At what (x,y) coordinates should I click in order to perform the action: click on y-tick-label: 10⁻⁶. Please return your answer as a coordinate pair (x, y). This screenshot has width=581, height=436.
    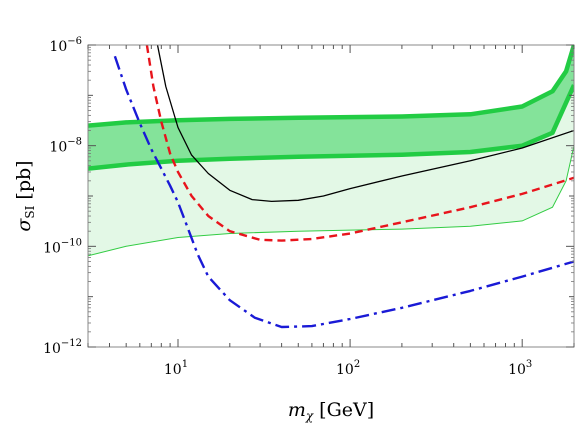
    Looking at the image, I should click on (65, 45).